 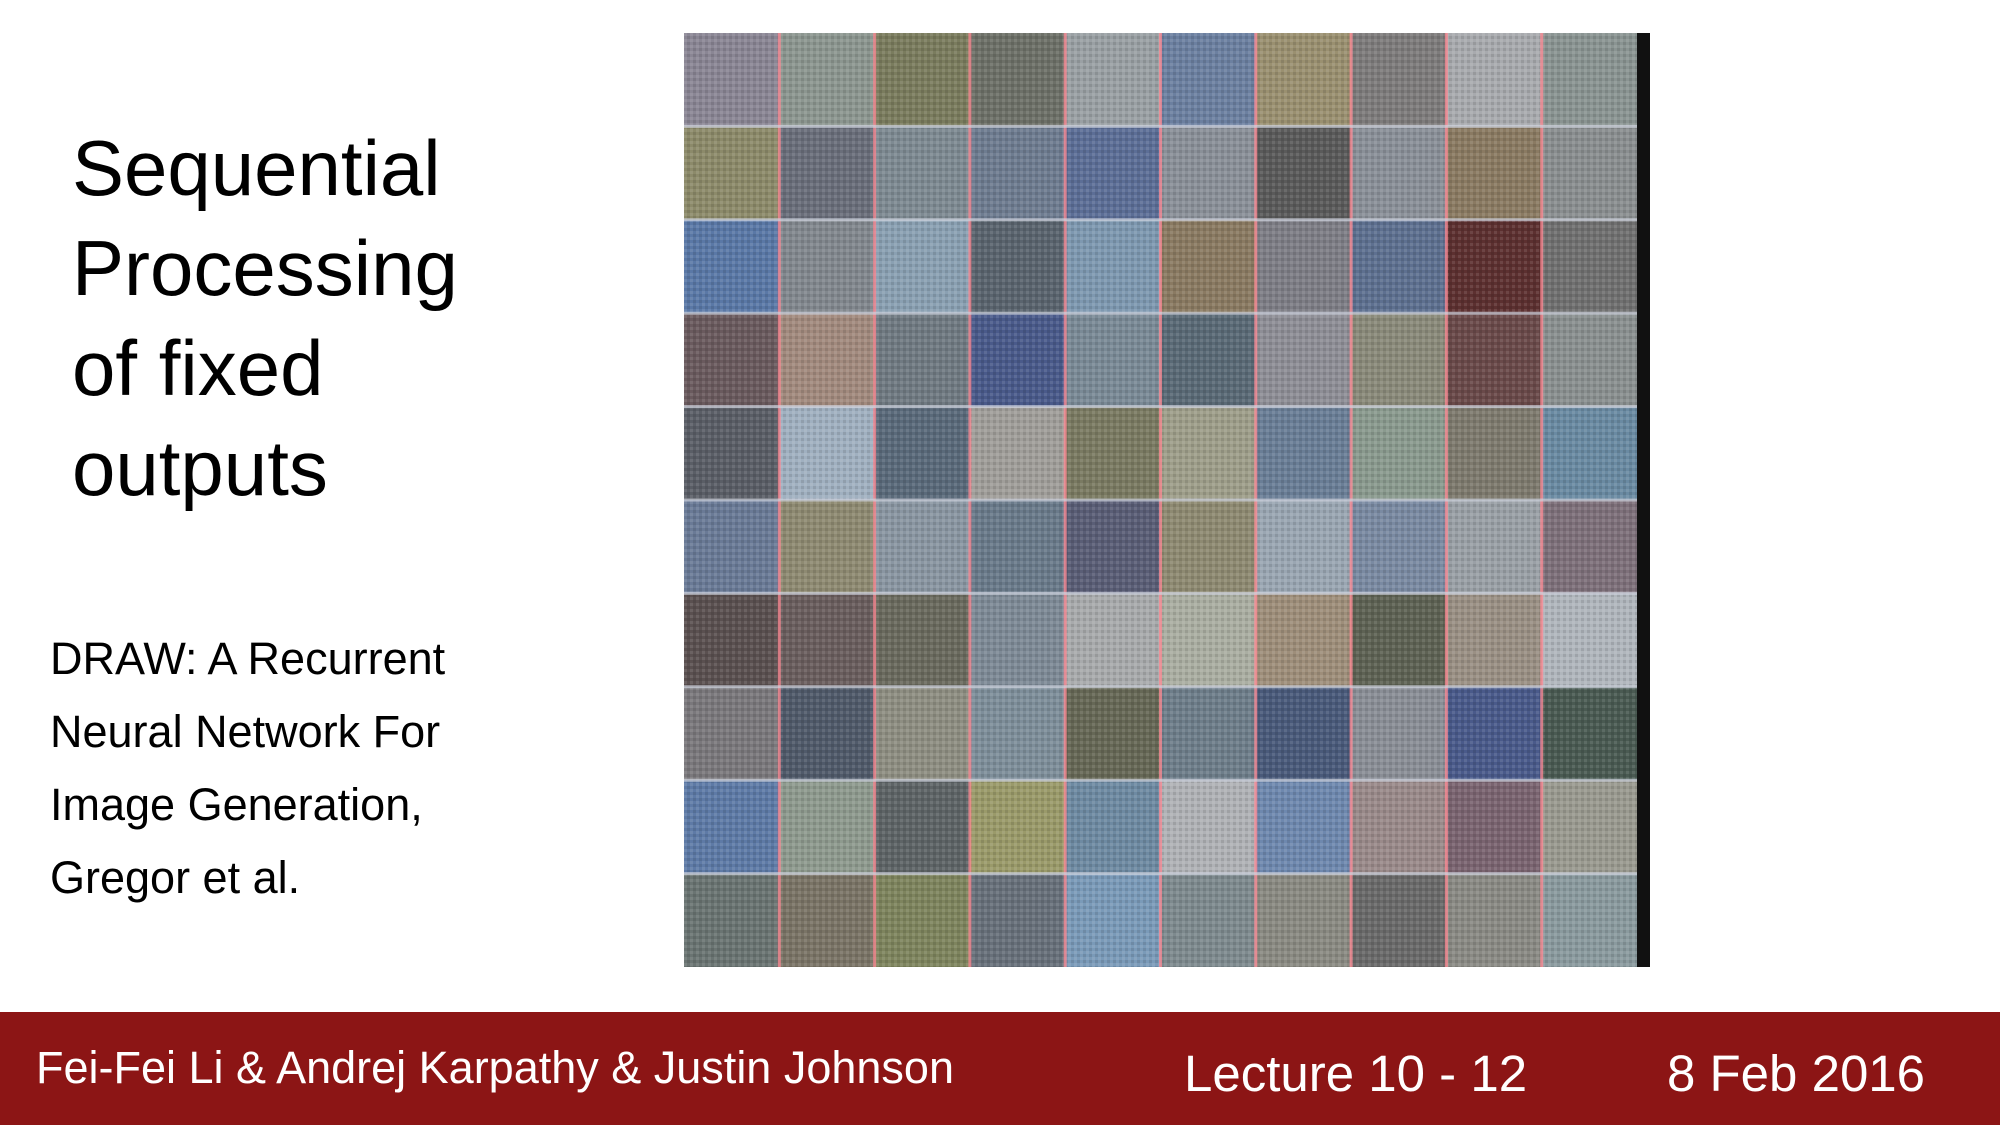 I want to click on slide-title: Sequential Processing of fixed outputs, so click(x=352, y=318).